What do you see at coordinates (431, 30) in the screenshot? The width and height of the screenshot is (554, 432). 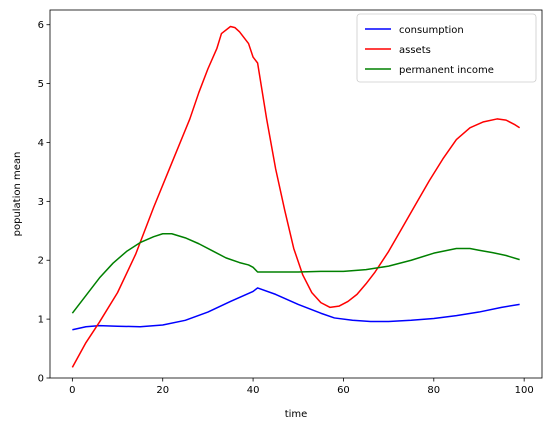 I see `legend-label: consumption` at bounding box center [431, 30].